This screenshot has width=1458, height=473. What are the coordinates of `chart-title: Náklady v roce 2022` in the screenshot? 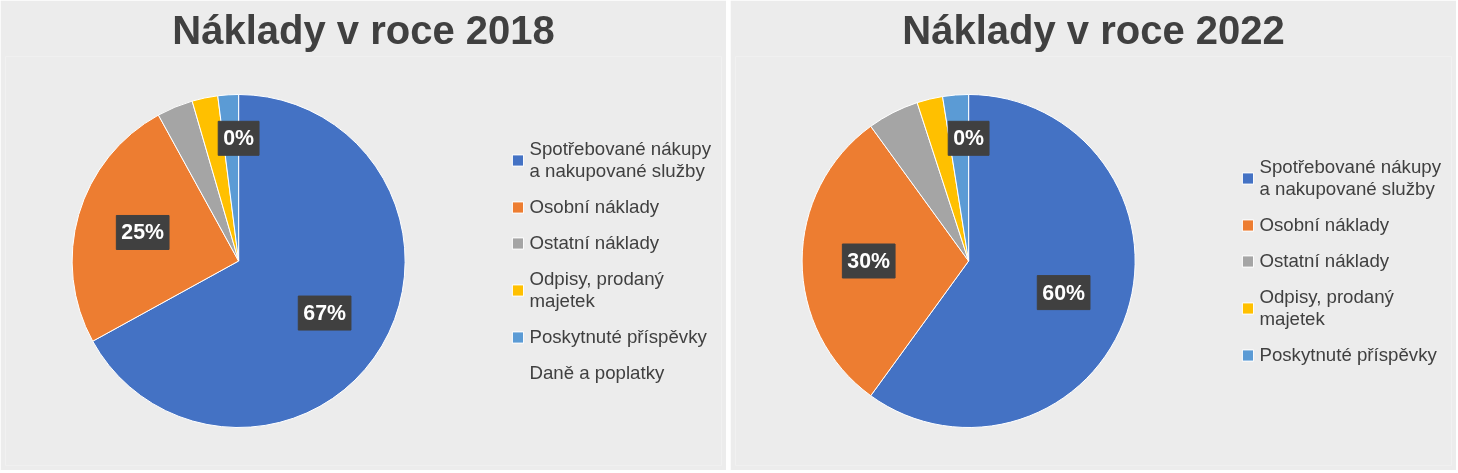 It's located at (1093, 29).